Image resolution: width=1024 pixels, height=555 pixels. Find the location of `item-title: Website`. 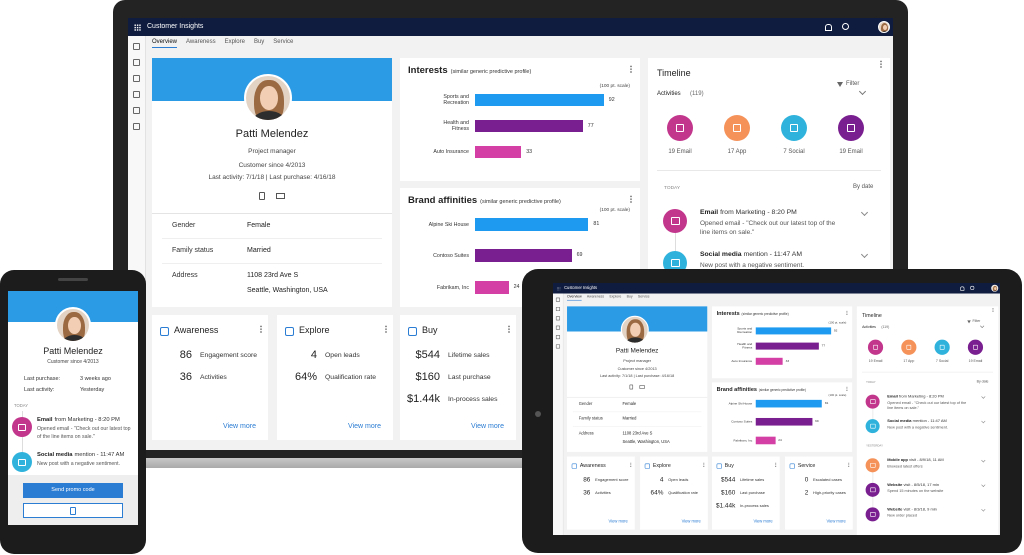

item-title: Website is located at coordinates (895, 509).